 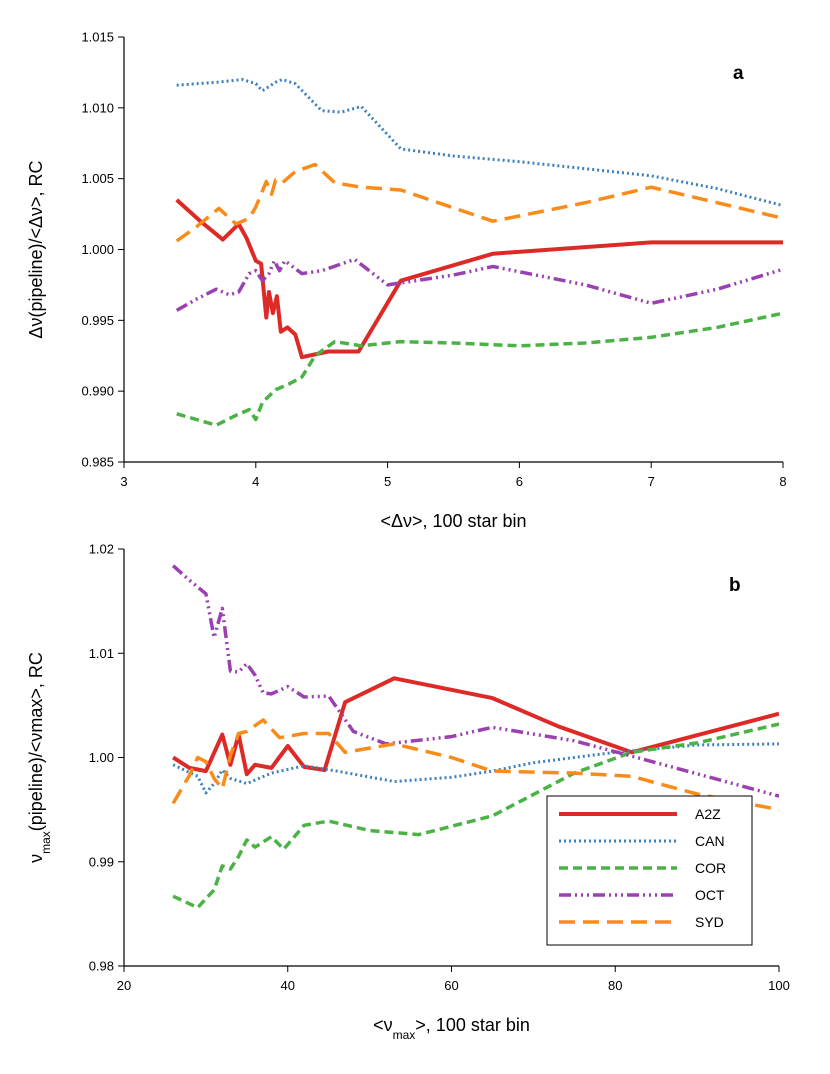 I want to click on x-tick-label: 6, so click(x=519, y=481).